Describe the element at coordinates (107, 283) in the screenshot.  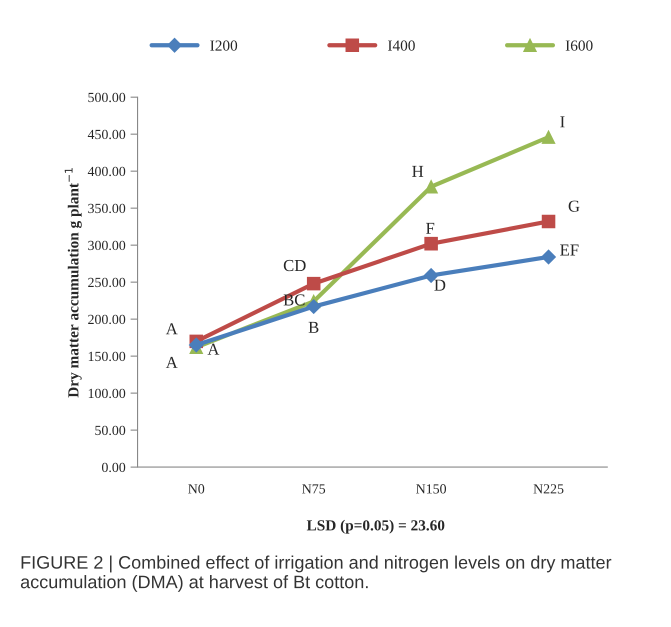
I see `y-tick-label: 250.00` at that location.